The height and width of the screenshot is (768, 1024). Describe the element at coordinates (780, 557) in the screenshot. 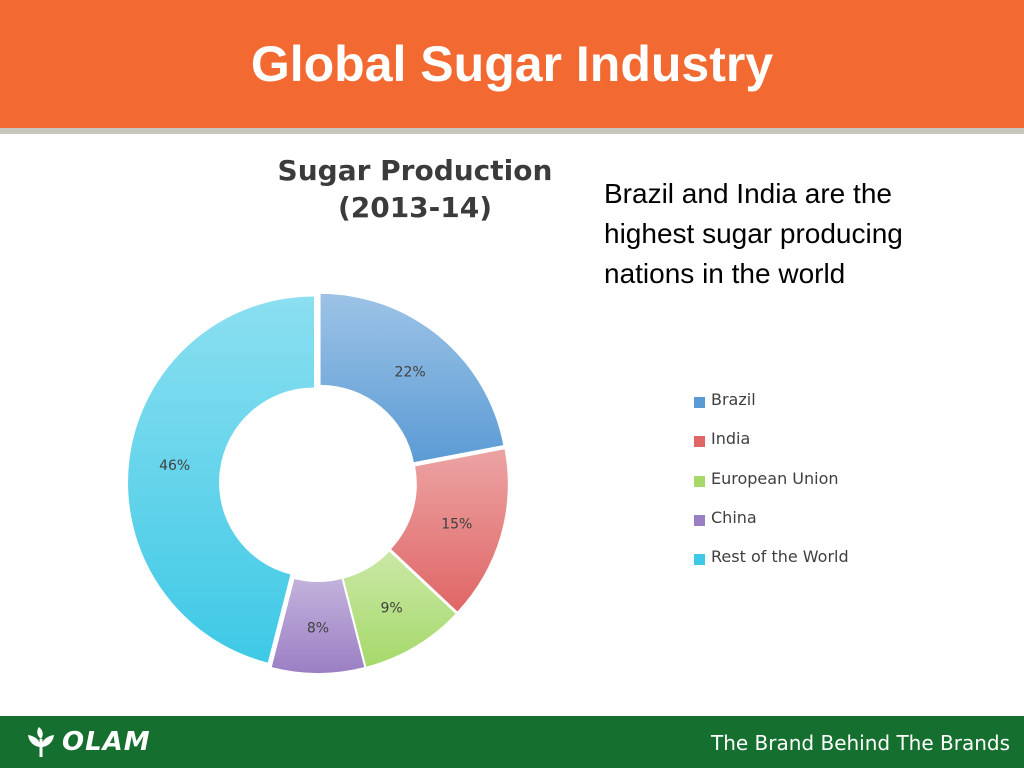

I see `legend-label: Rest of the World` at that location.